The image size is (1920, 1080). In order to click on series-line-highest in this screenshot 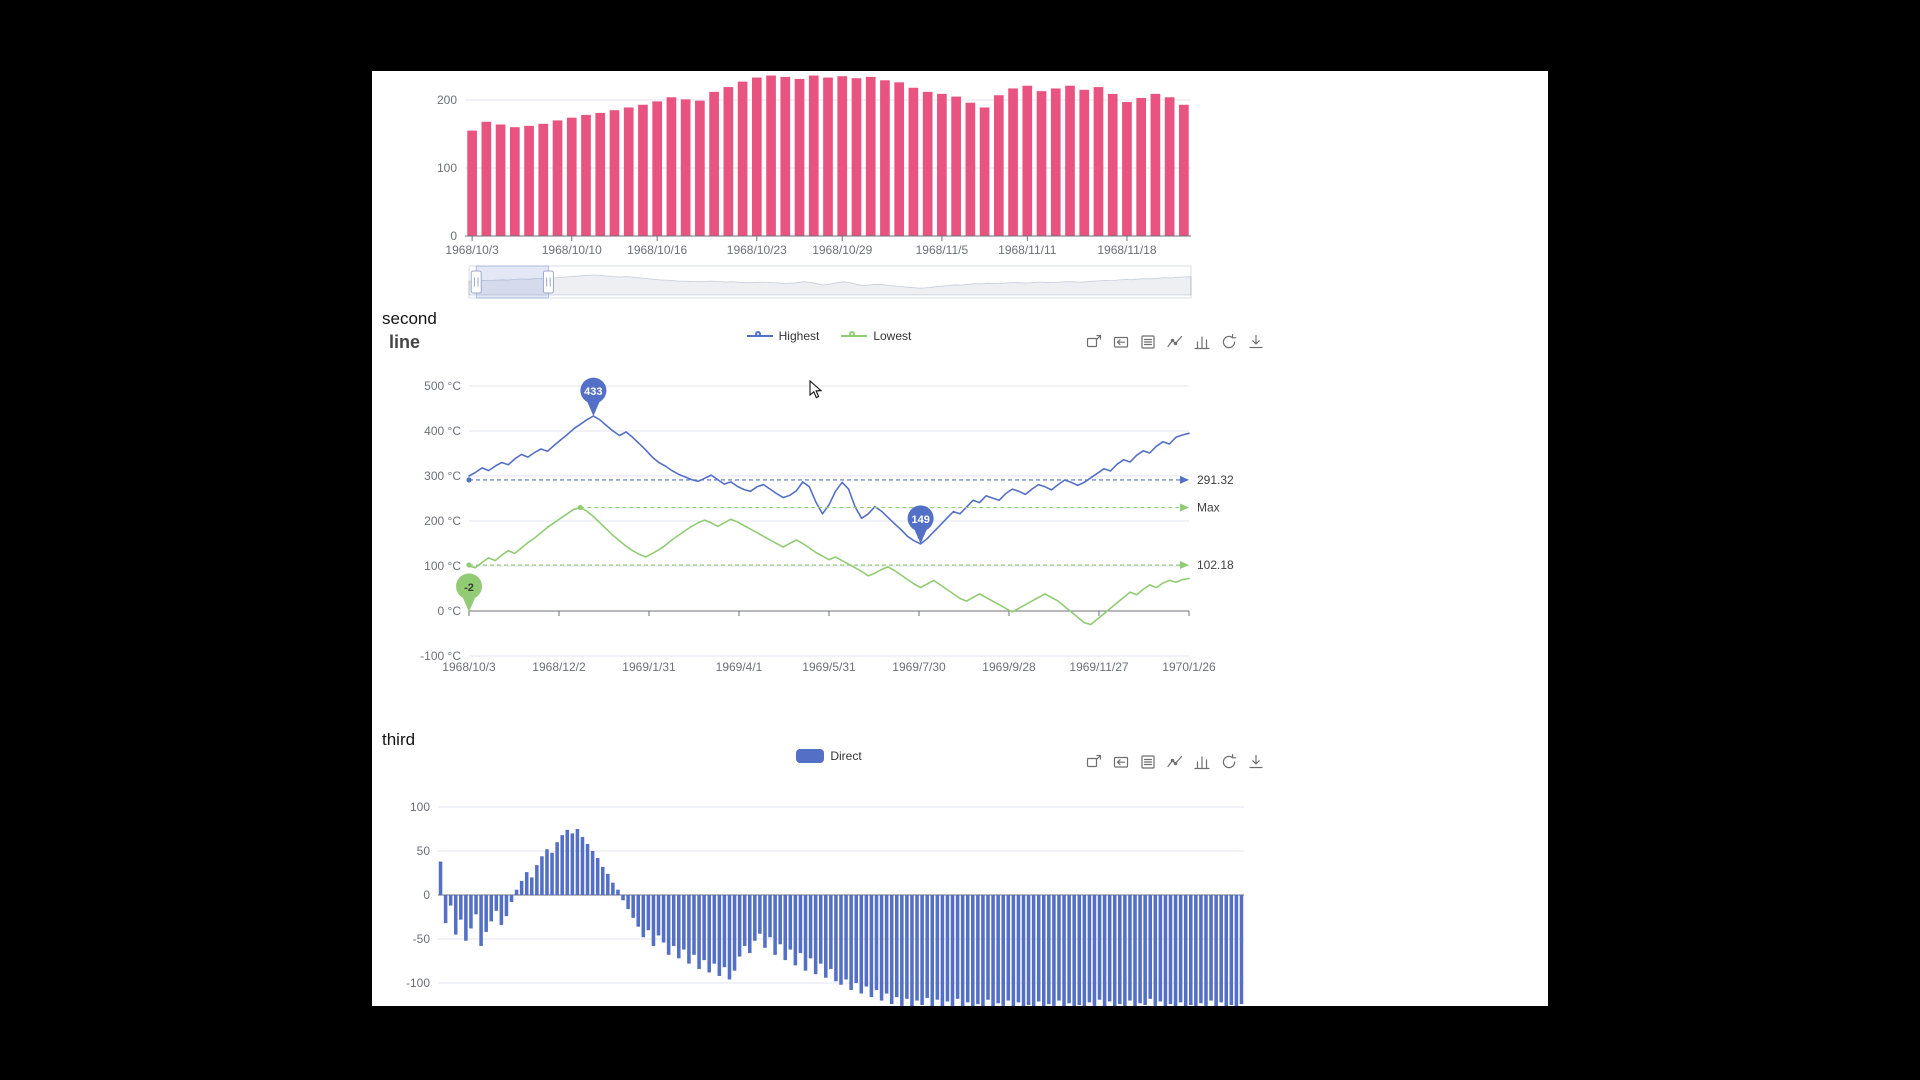, I will do `click(829, 480)`.